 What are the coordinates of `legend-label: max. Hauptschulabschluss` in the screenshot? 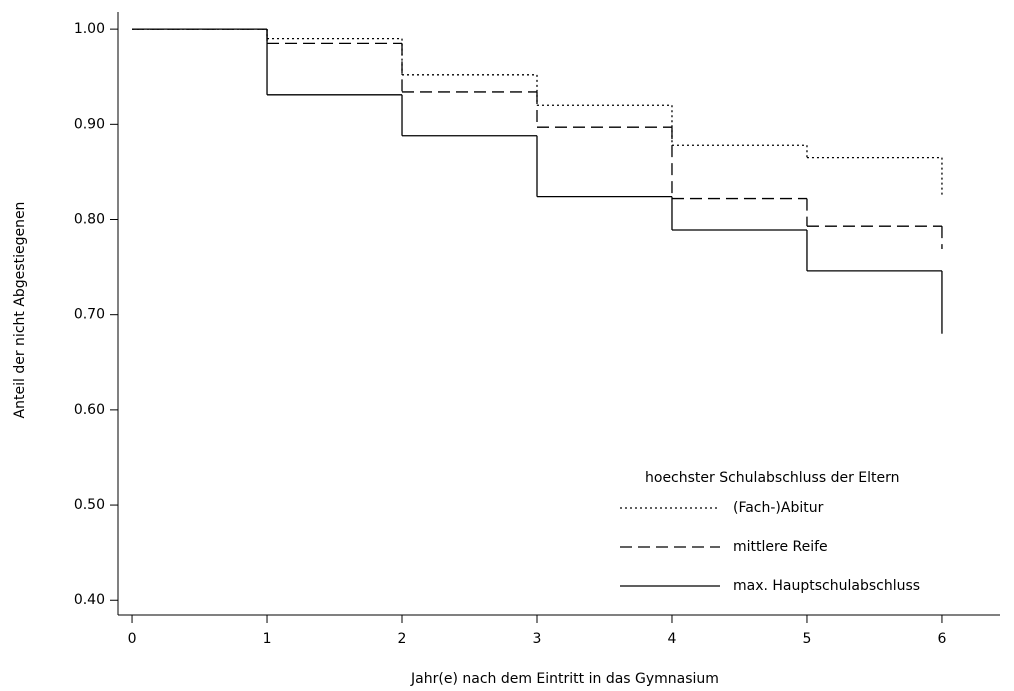 It's located at (826, 586).